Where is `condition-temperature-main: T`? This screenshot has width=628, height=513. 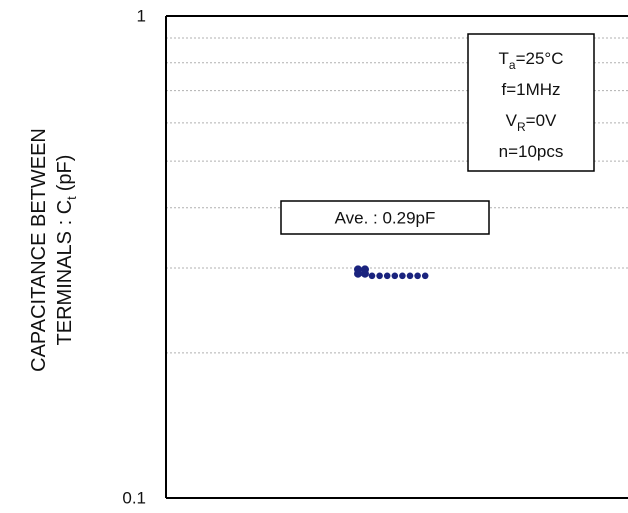 condition-temperature-main: T is located at coordinates (504, 58).